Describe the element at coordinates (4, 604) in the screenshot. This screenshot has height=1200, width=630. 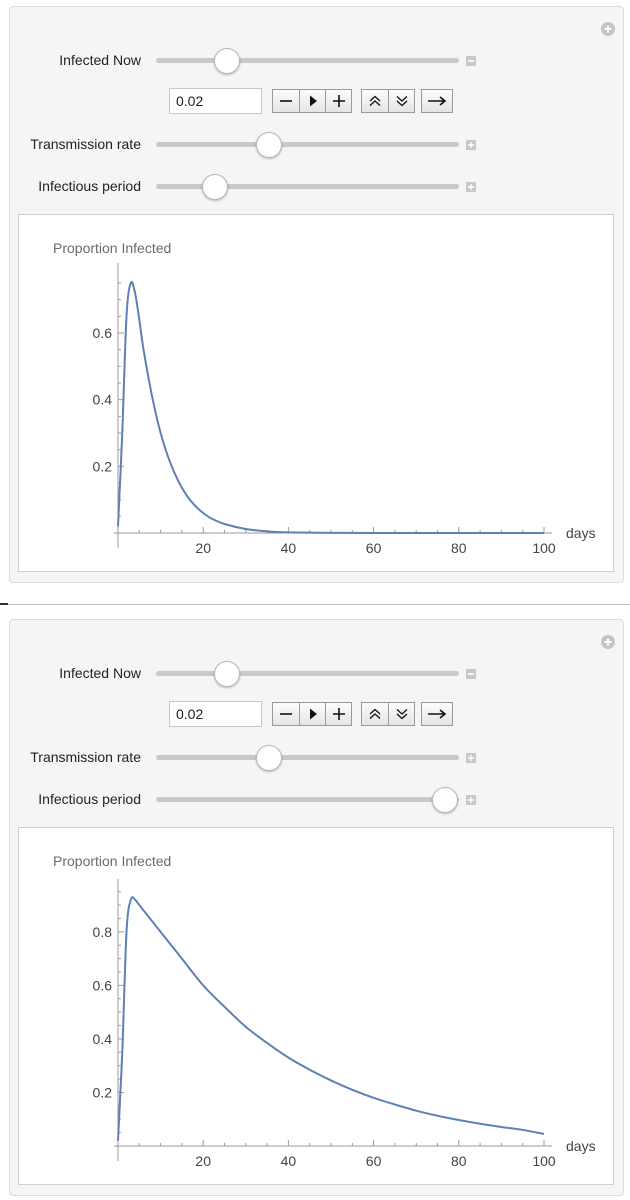
I see `cell-bracket` at that location.